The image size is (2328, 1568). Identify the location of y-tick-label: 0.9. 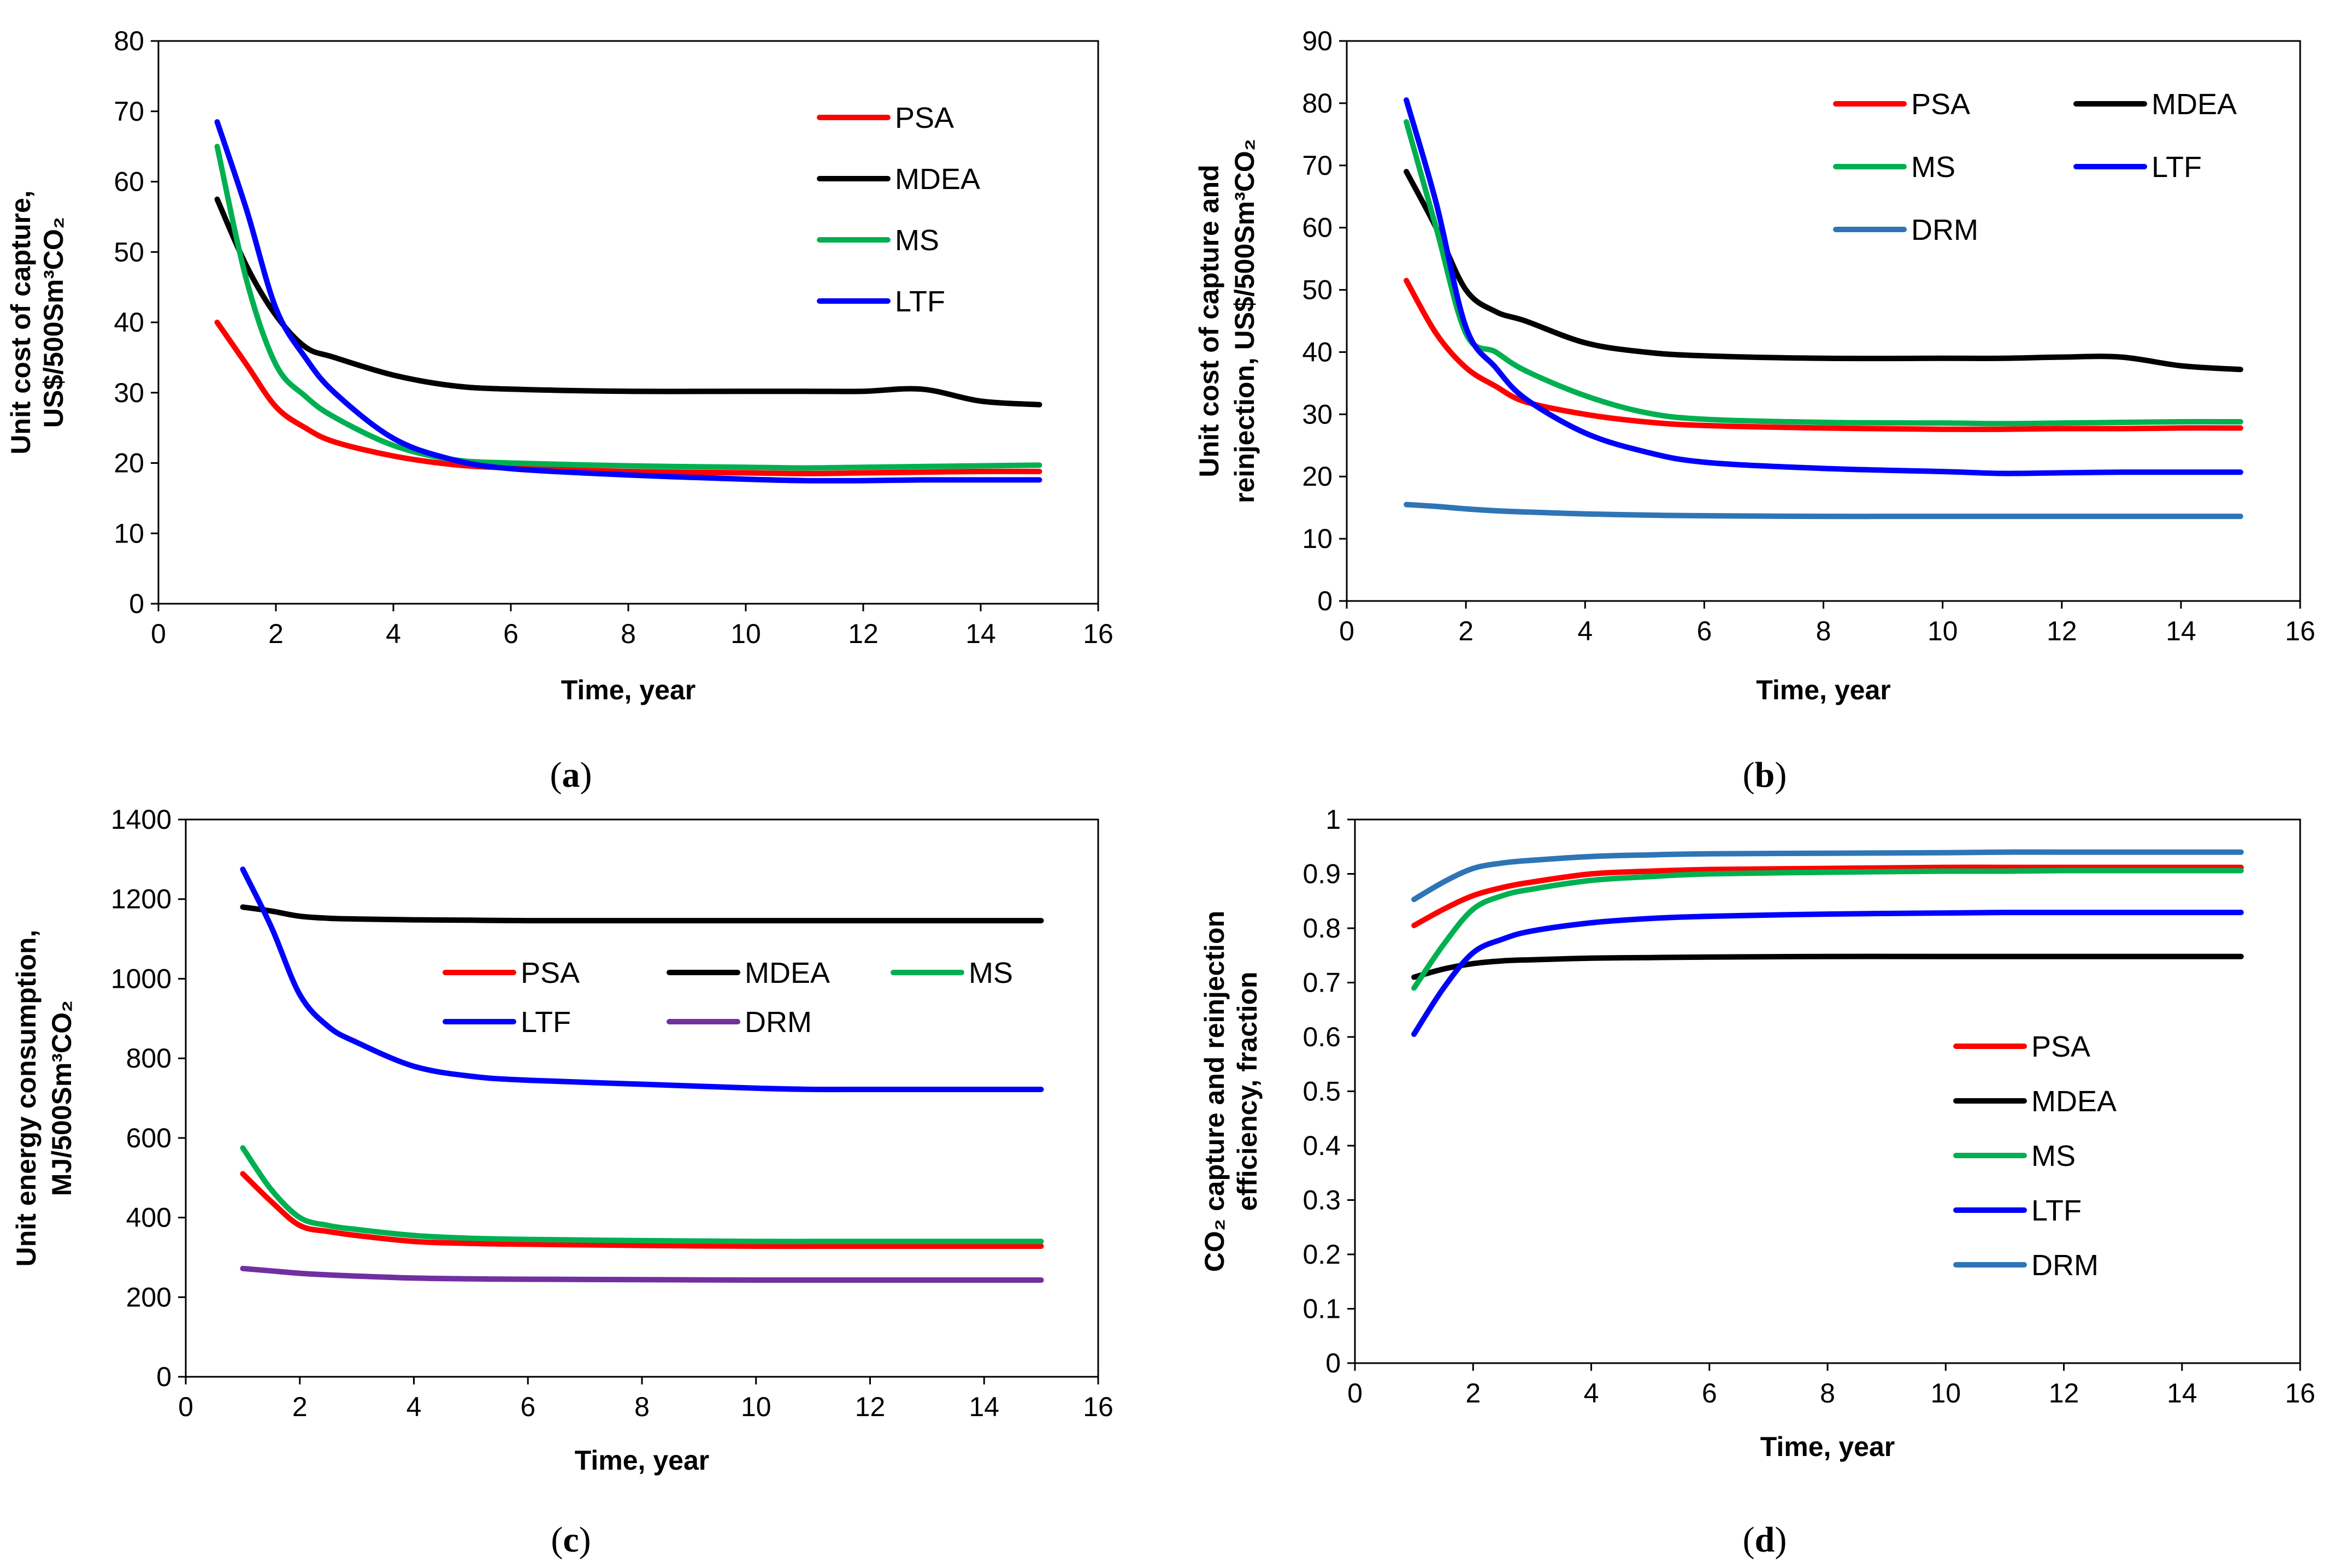
(1321, 874).